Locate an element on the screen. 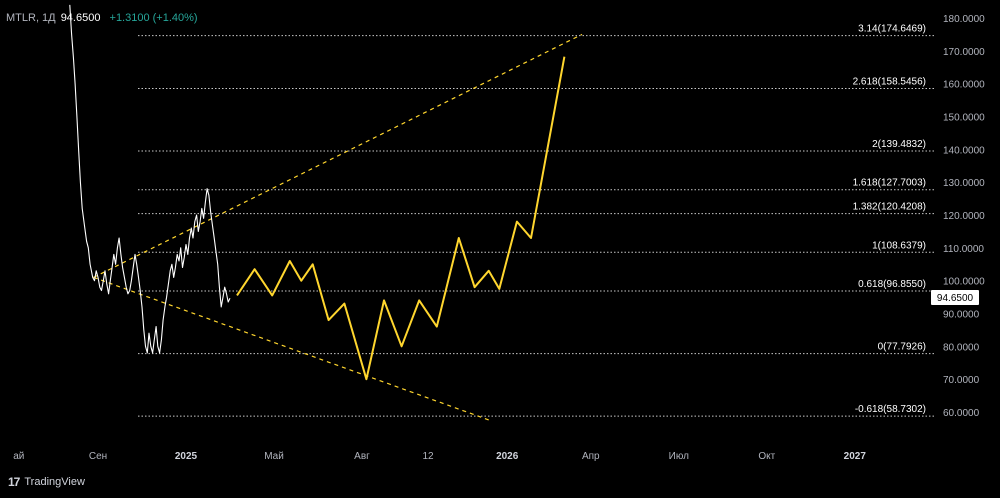  symbol-header: MTLR, 1Д 94.6500 +1.3100 (+1.40%) is located at coordinates (102, 18).